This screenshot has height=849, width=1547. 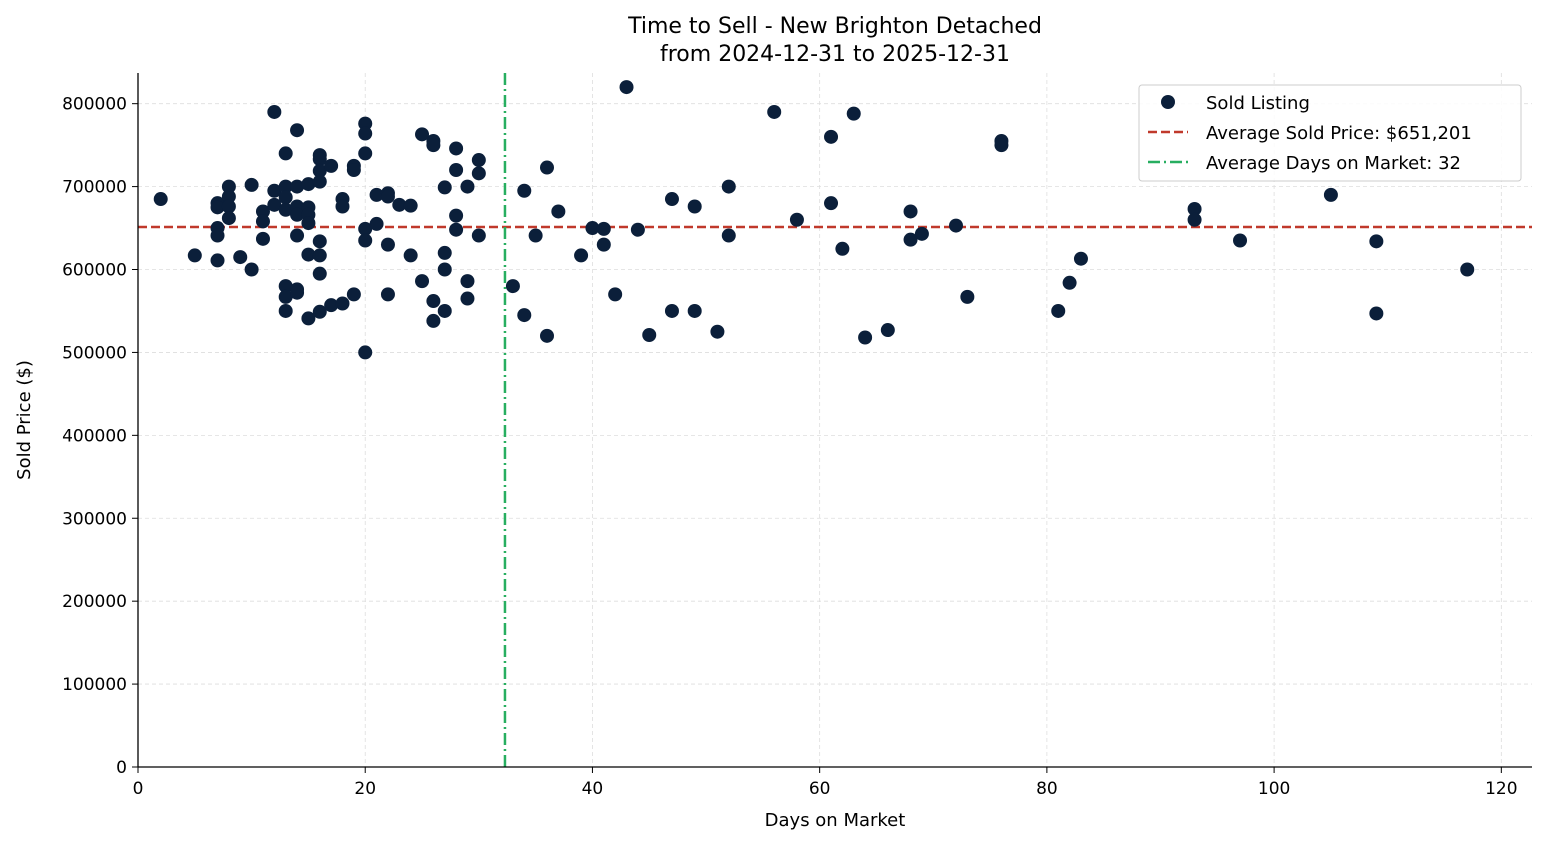 I want to click on chart-title: Time to Sell - New Brighton Detached, so click(x=834, y=26).